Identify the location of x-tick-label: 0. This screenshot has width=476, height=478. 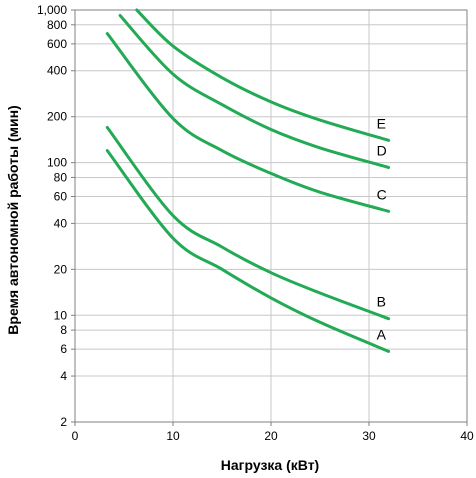
(75, 436).